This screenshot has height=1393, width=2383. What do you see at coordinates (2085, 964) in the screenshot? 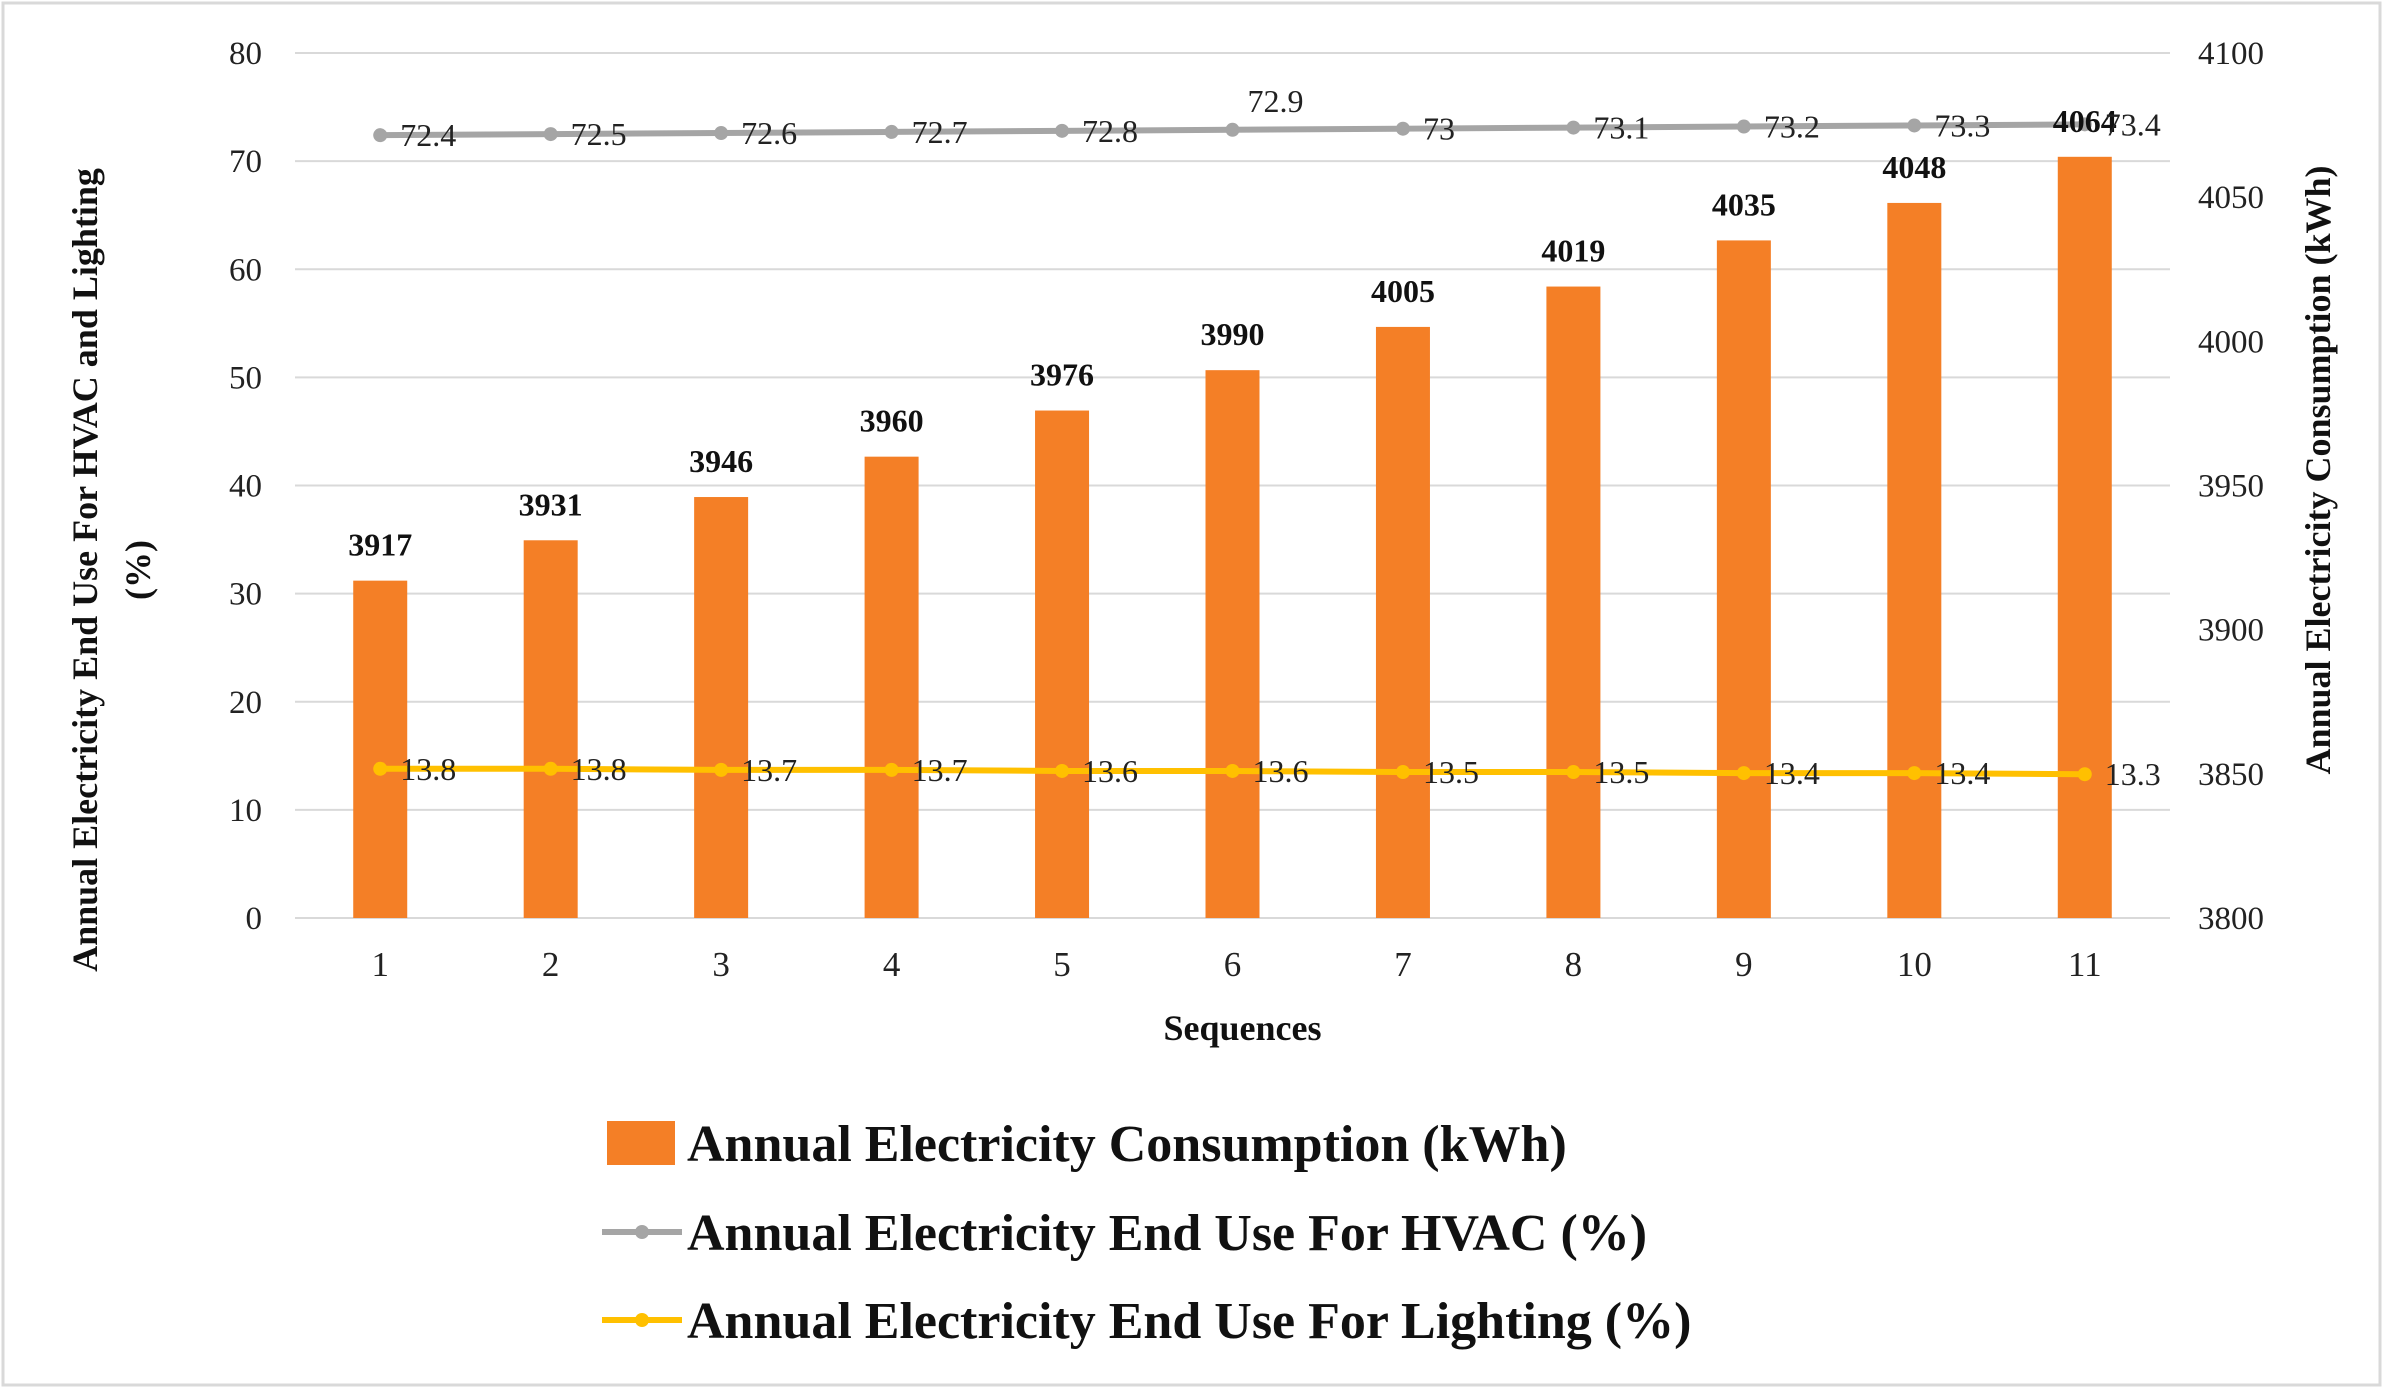
I see `category-label: 11` at bounding box center [2085, 964].